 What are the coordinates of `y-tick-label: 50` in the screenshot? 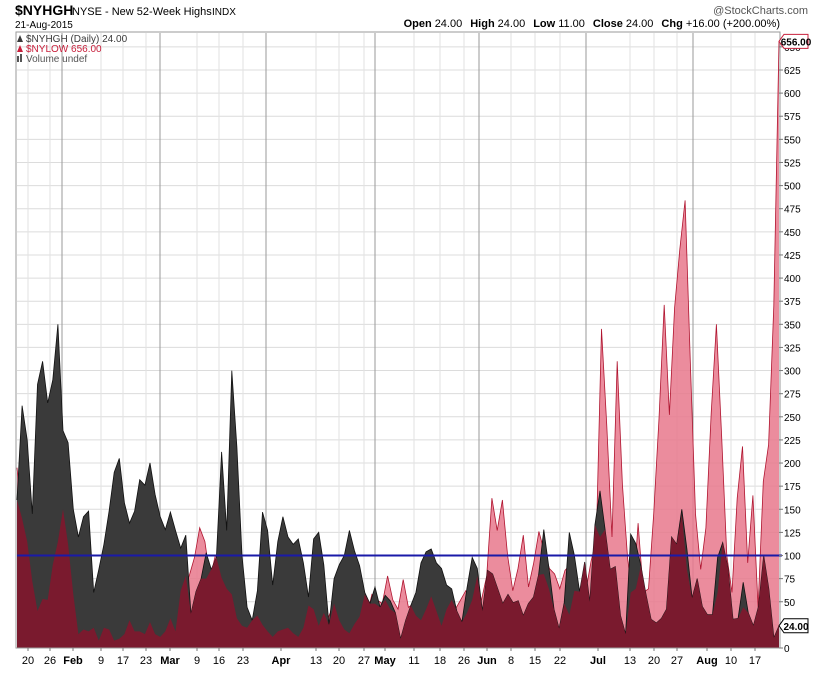 It's located at (790, 603).